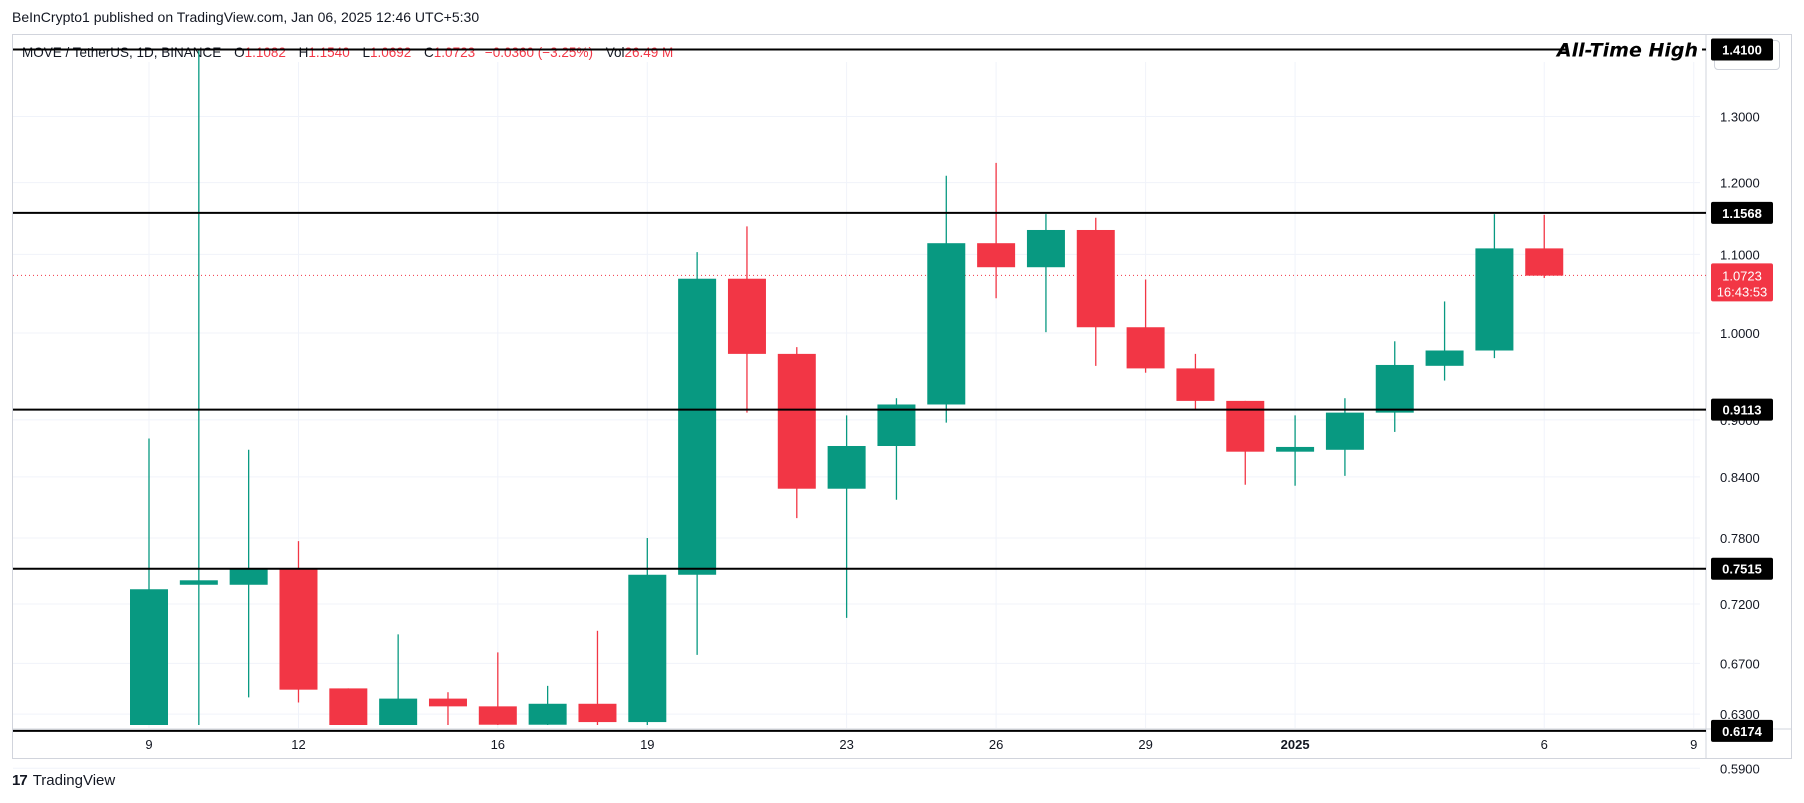  What do you see at coordinates (1544, 744) in the screenshot?
I see `x-tick-label: 6` at bounding box center [1544, 744].